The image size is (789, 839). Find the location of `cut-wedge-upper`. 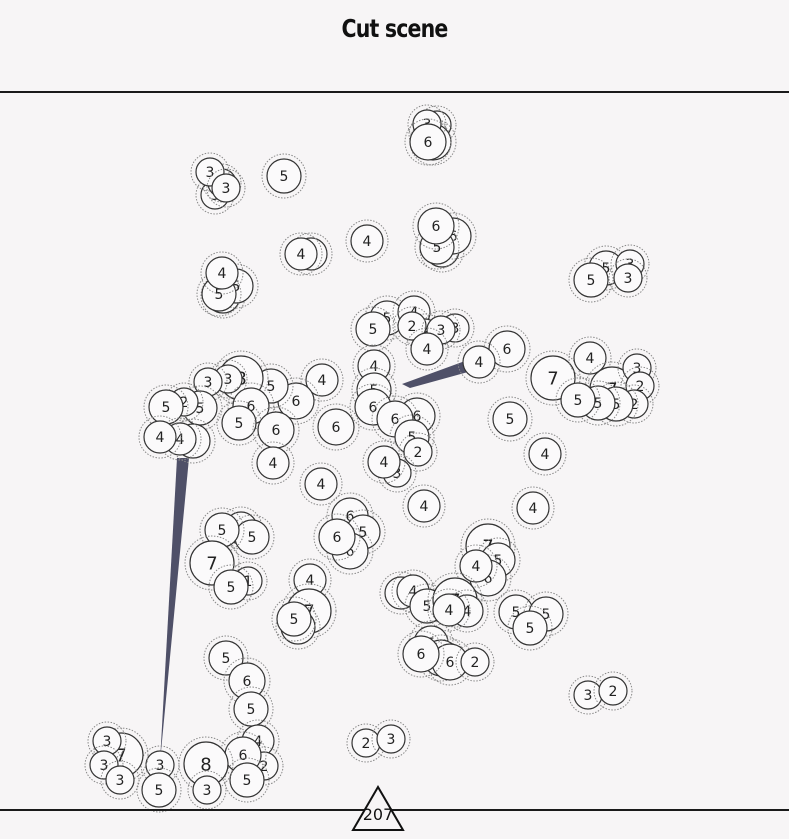

cut-wedge-upper is located at coordinates (435, 374).